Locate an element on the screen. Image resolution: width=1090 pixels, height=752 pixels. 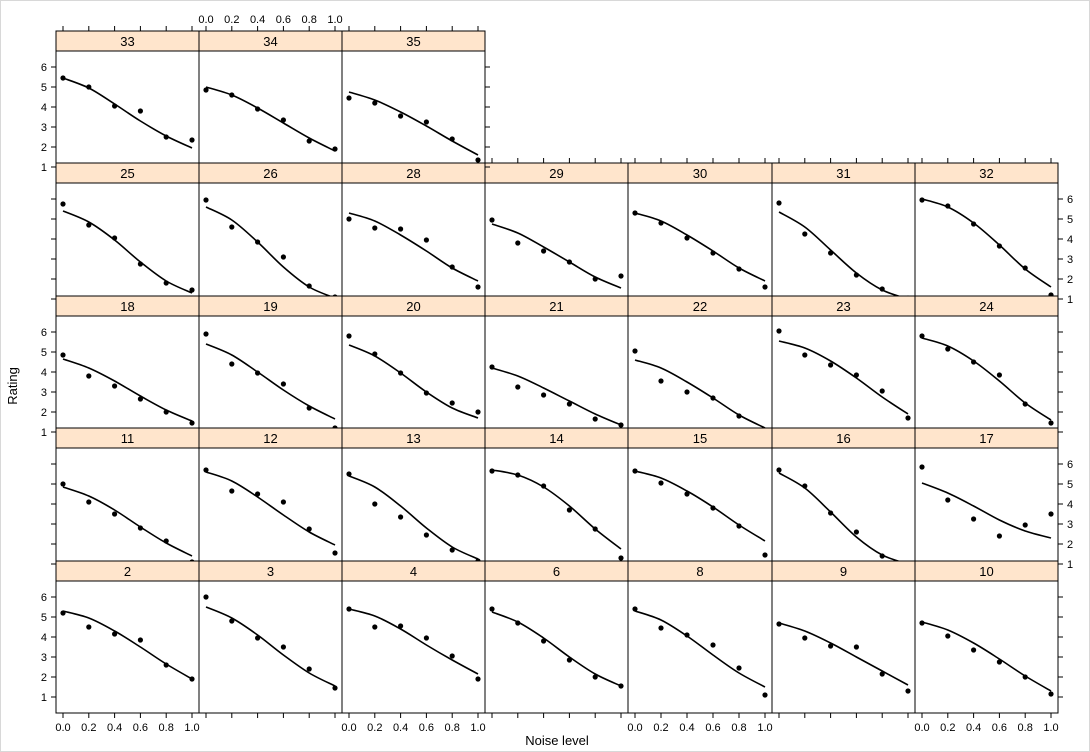
panel-18: 18 is located at coordinates (127, 372).